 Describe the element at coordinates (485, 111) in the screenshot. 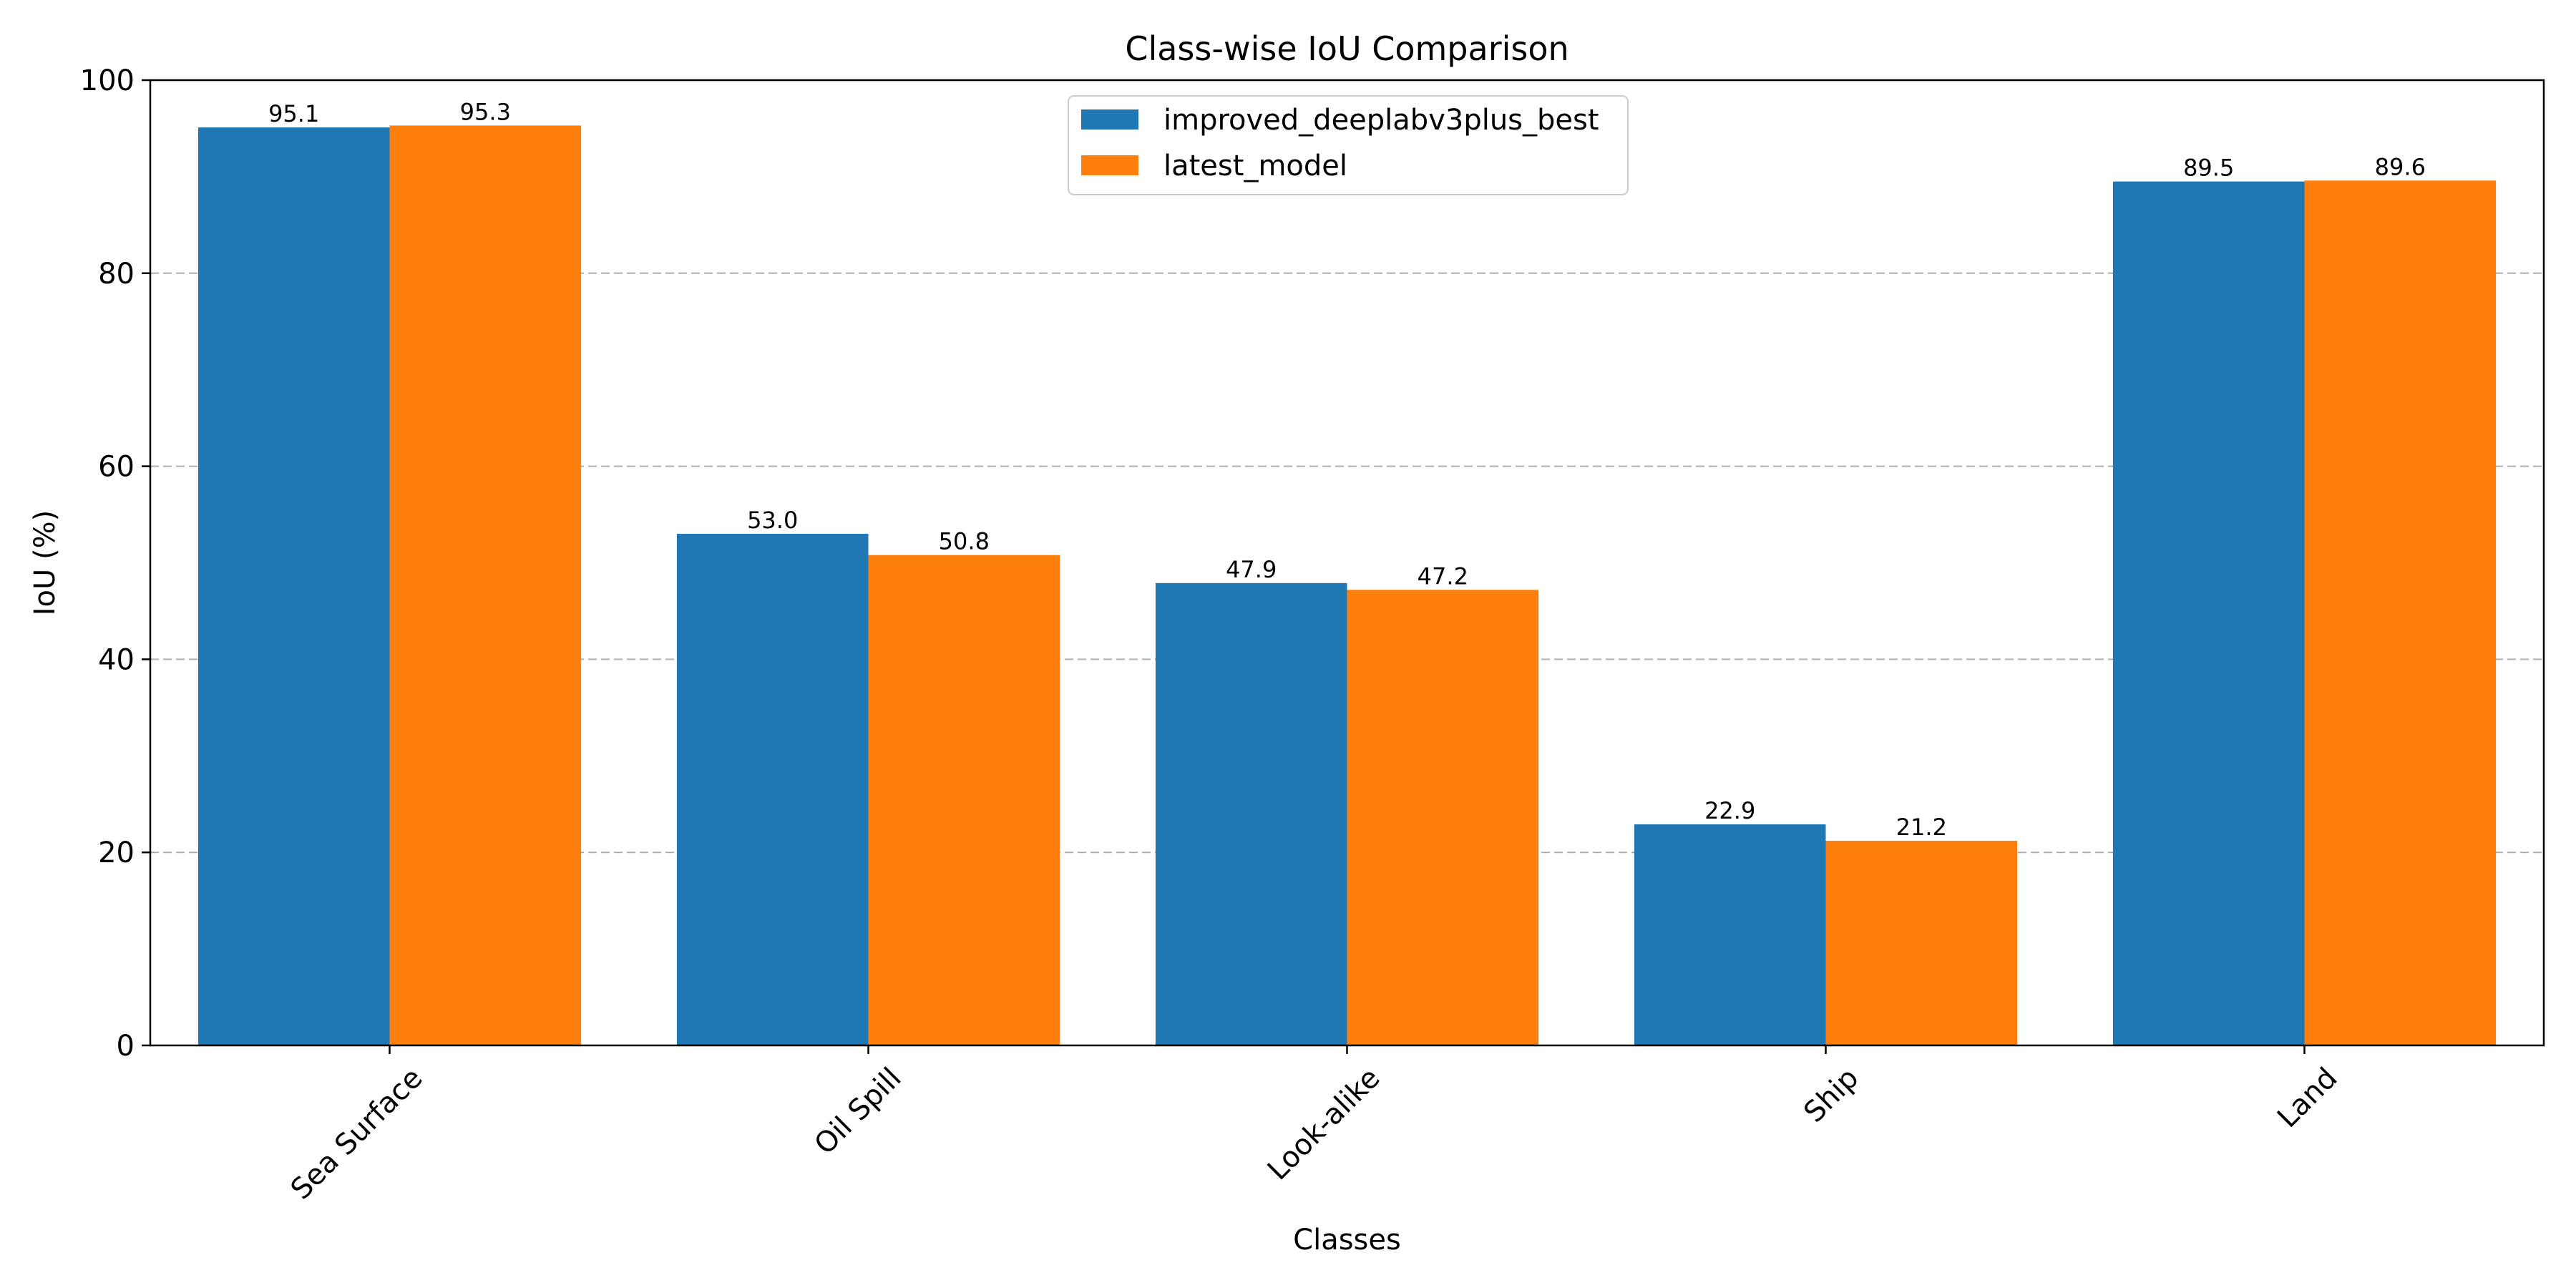

I see `bar-value-label: 95.3` at that location.